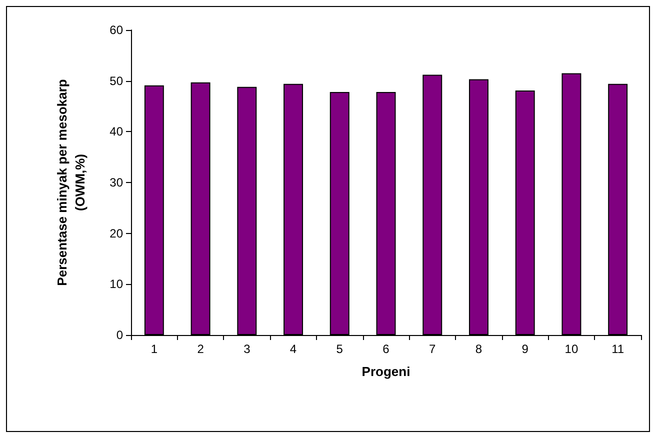 The height and width of the screenshot is (440, 658). I want to click on y-tick-label: 60, so click(117, 30).